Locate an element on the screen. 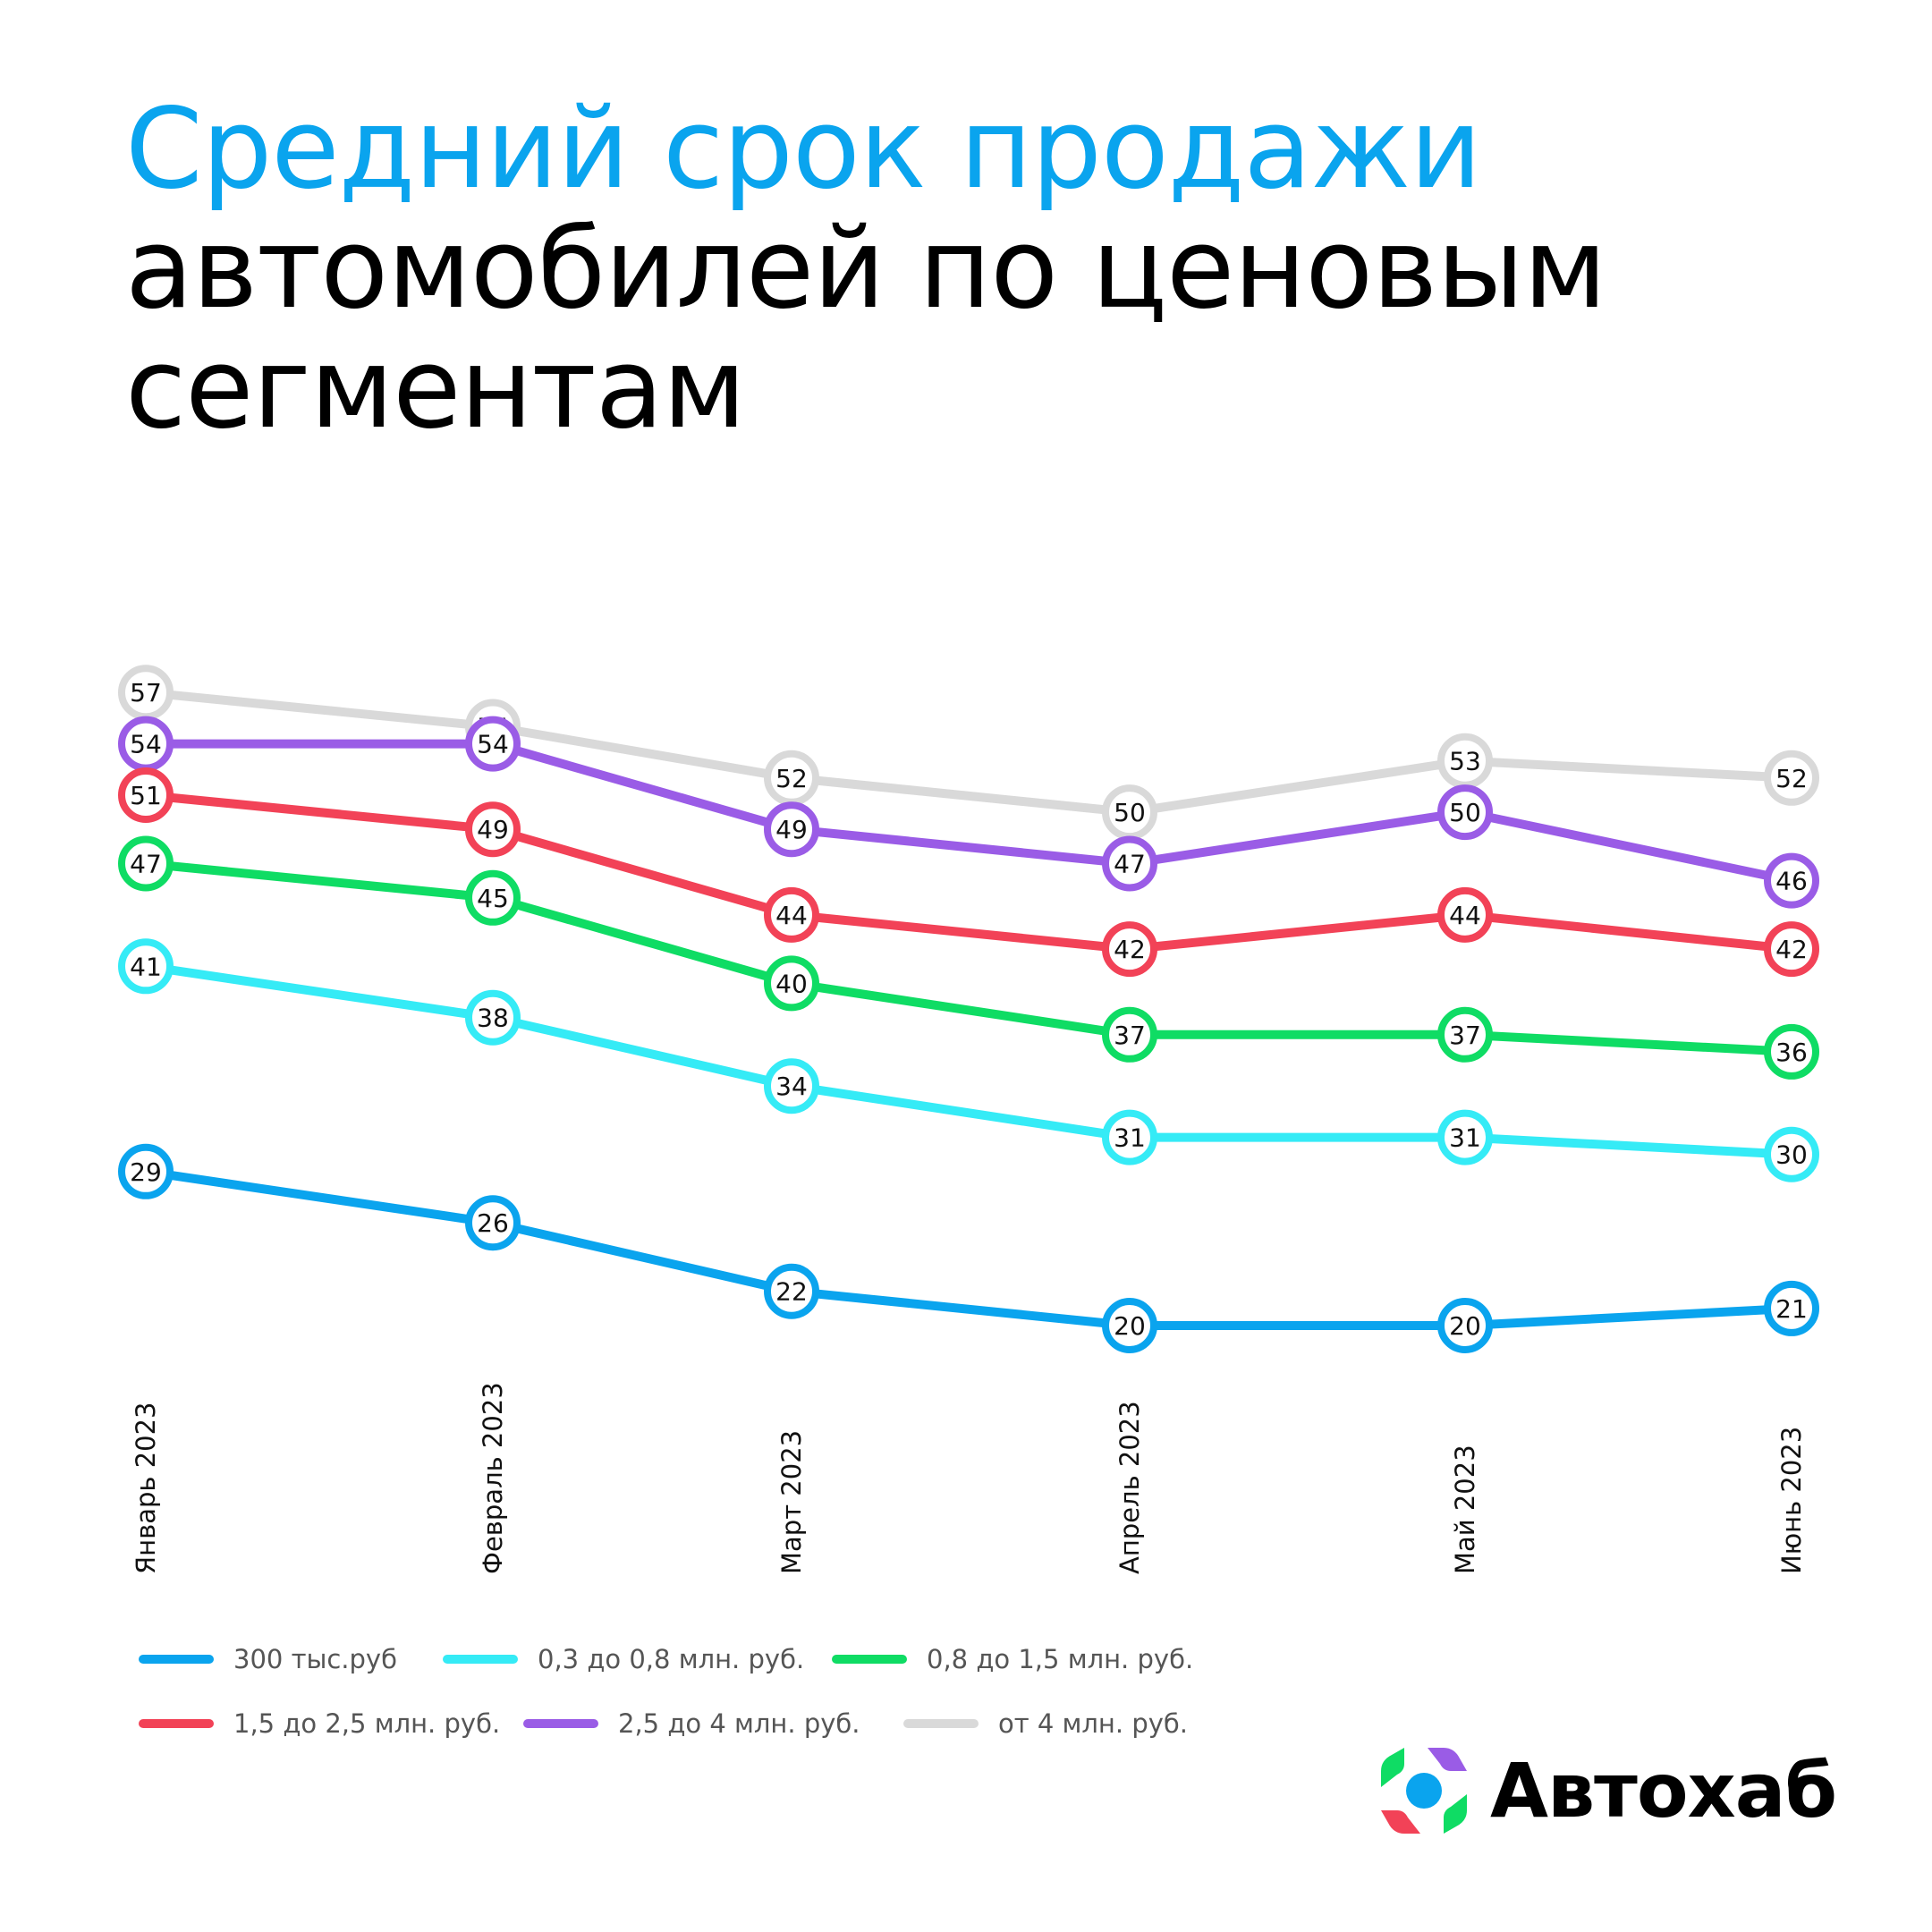 The height and width of the screenshot is (1932, 1932). data-label: 41 is located at coordinates (146, 966).